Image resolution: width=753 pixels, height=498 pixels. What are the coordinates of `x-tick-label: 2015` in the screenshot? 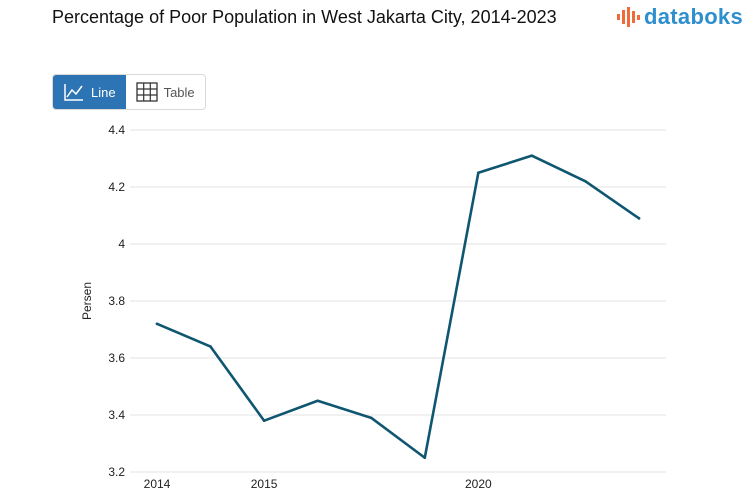 It's located at (264, 484).